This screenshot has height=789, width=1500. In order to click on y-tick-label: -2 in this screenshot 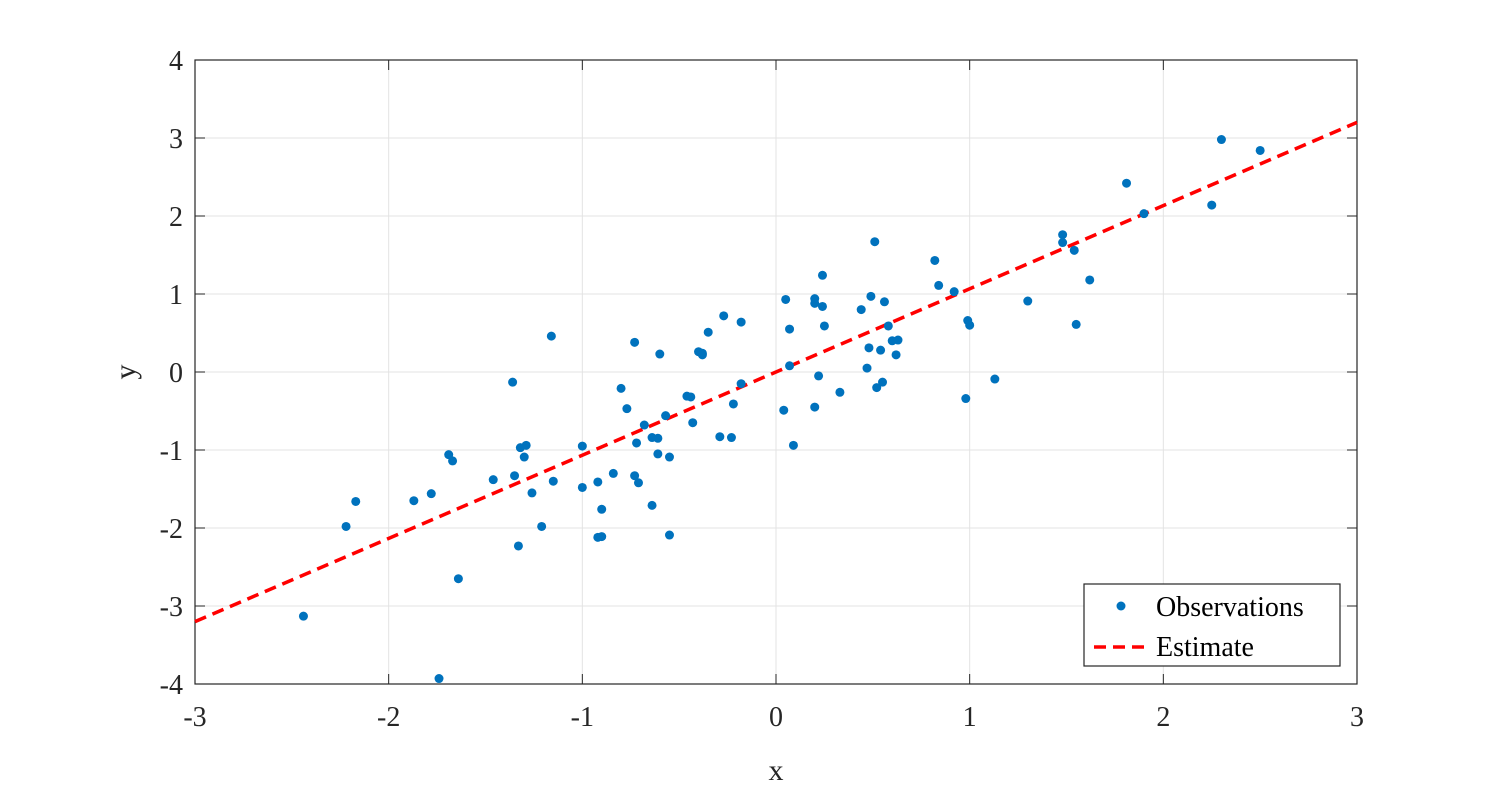, I will do `click(171, 529)`.